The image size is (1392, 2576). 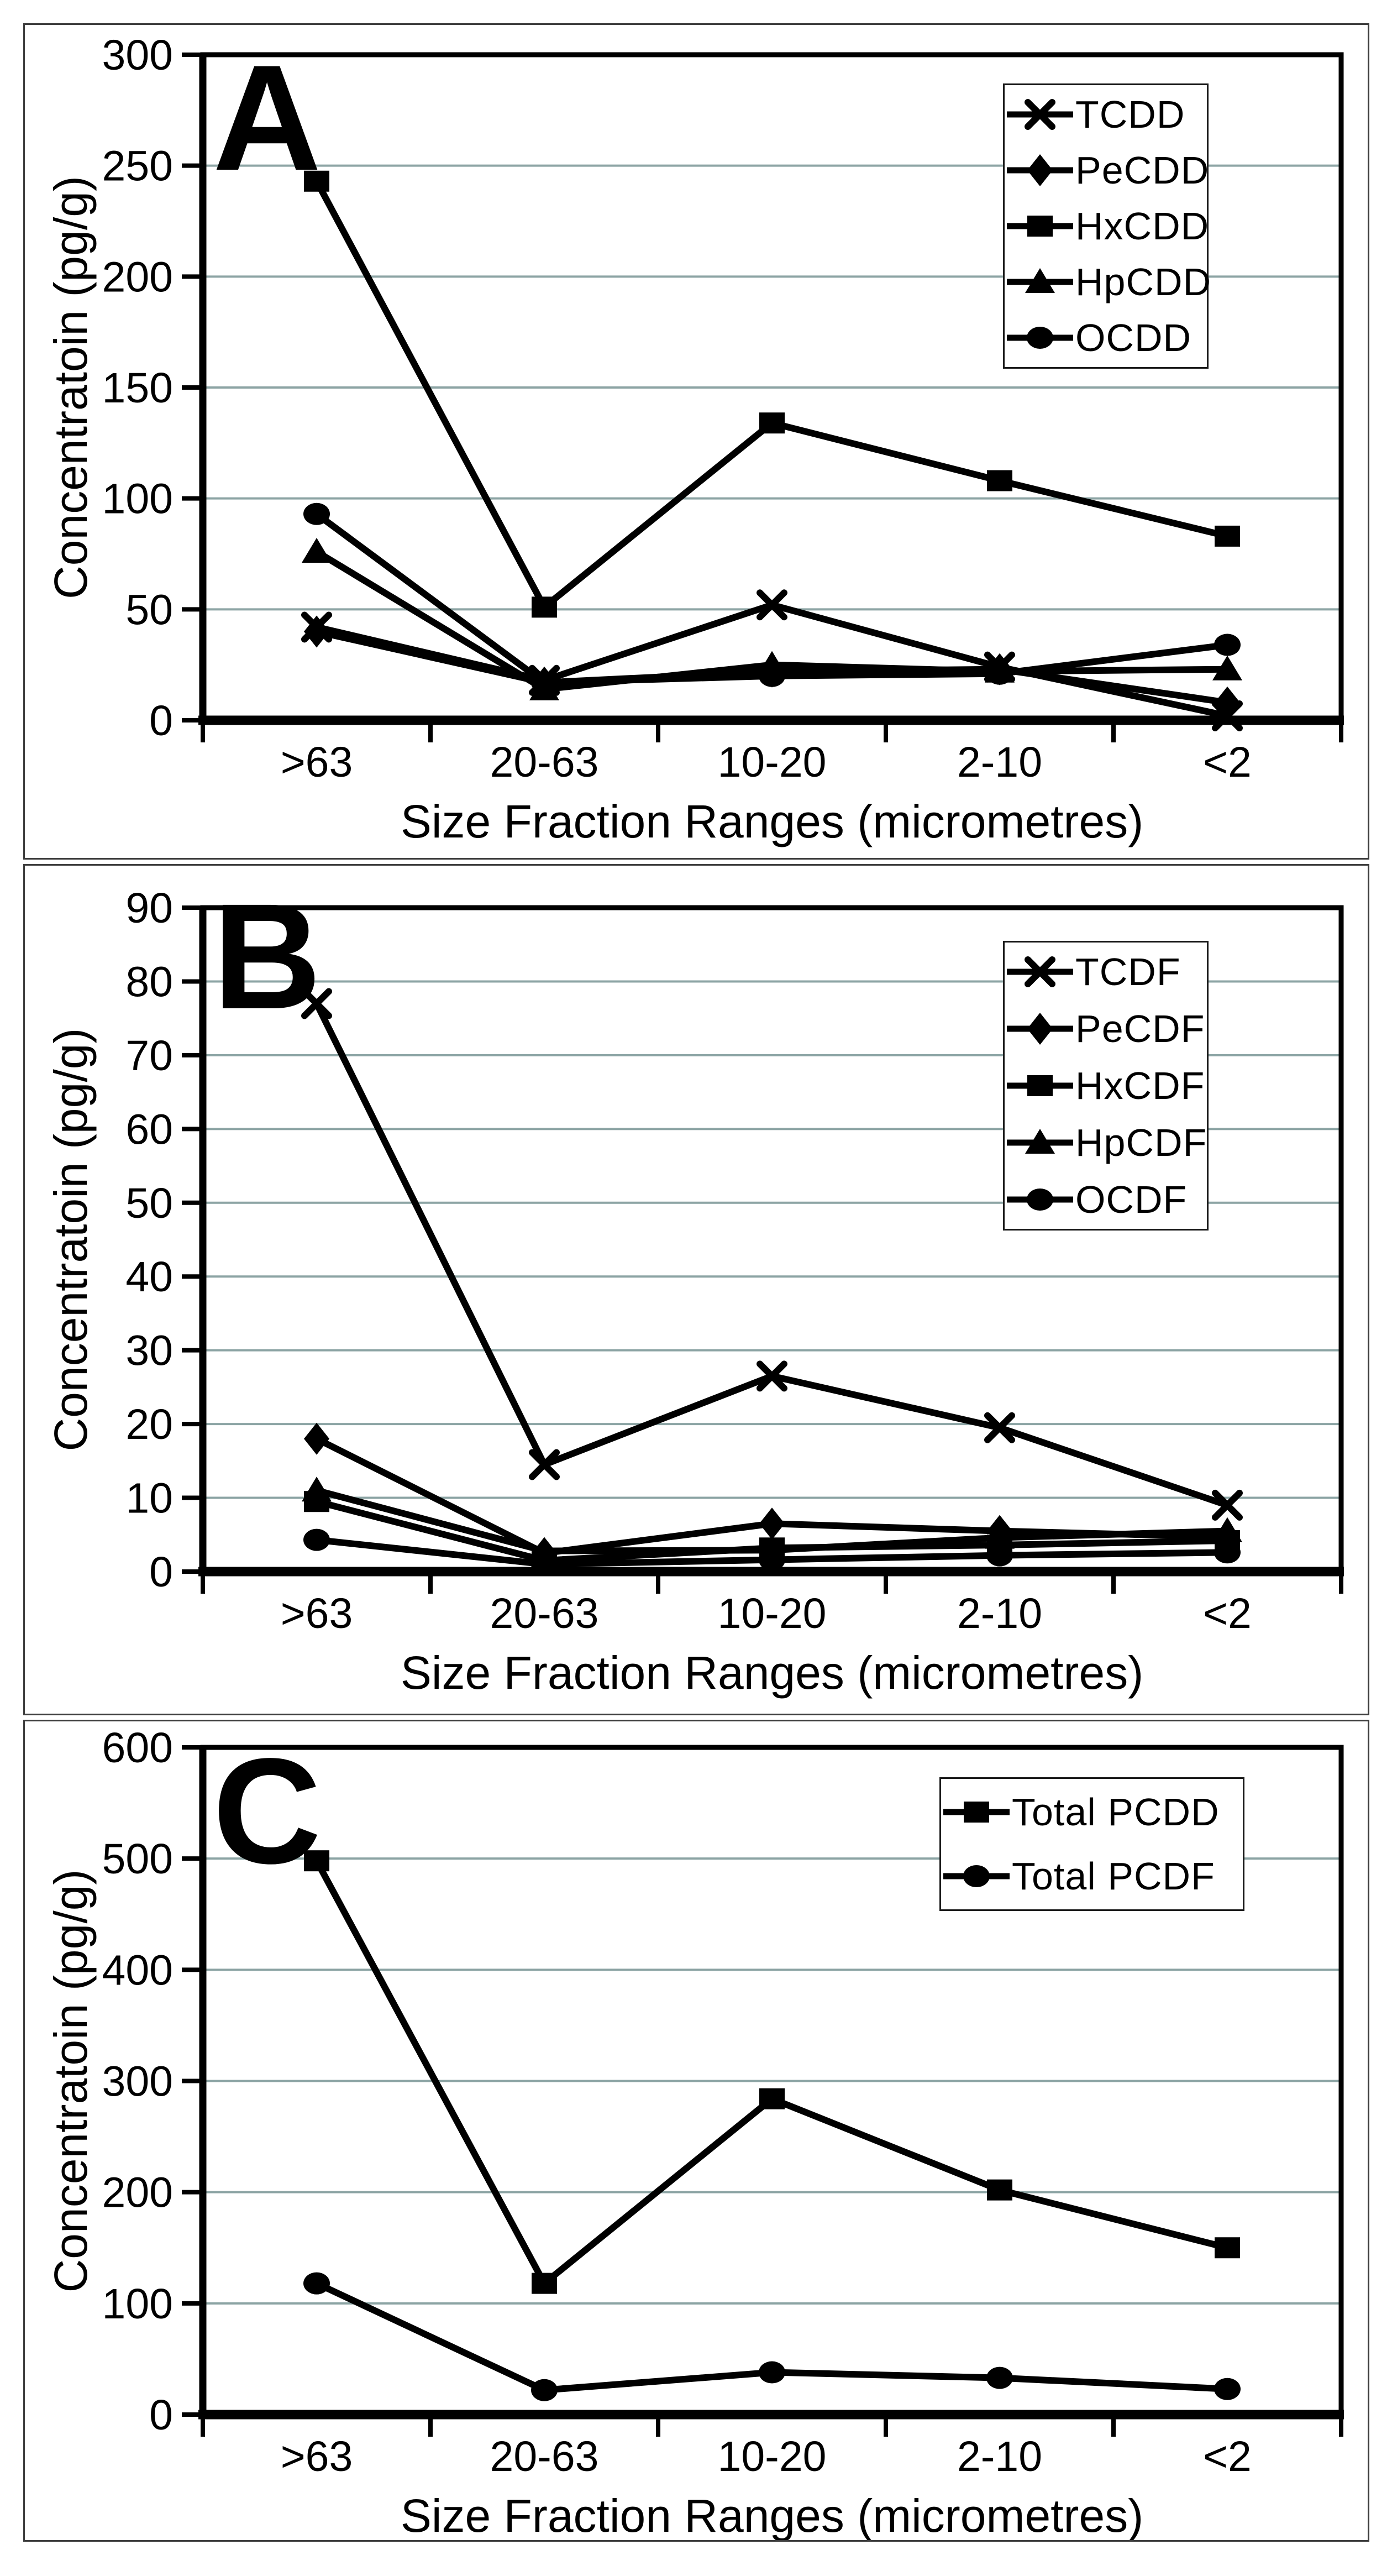 What do you see at coordinates (1131, 1199) in the screenshot?
I see `legend-label: OCDF` at bounding box center [1131, 1199].